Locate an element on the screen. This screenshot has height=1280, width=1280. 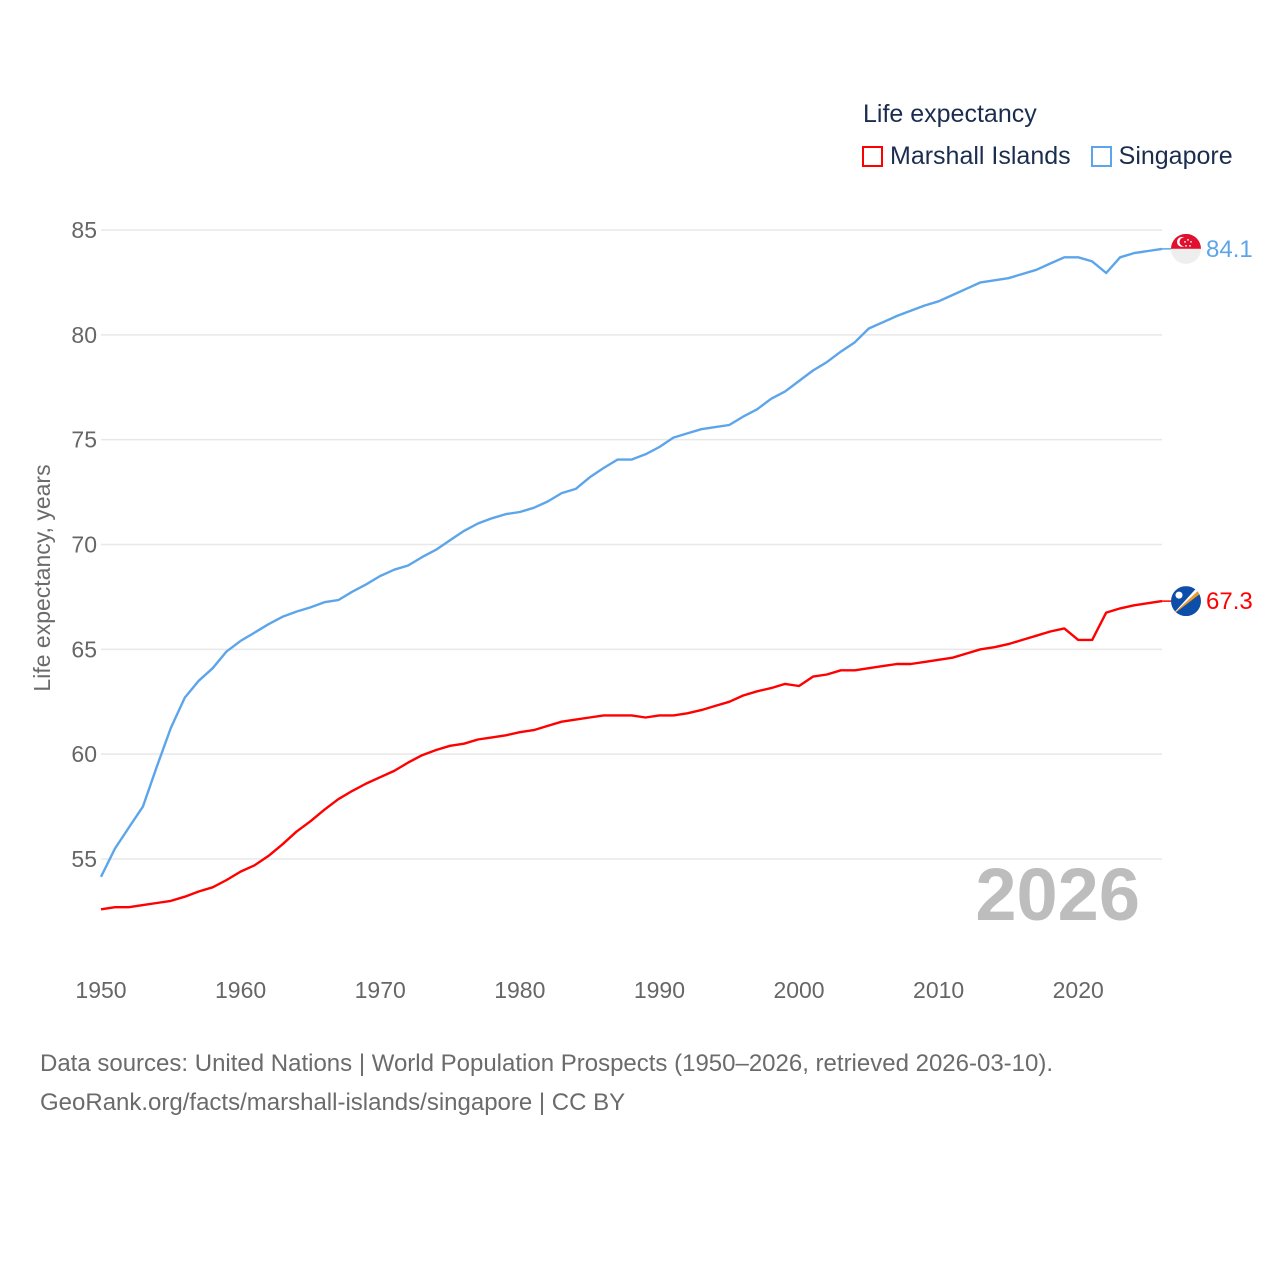
y-tick-label: 80 is located at coordinates (84, 335).